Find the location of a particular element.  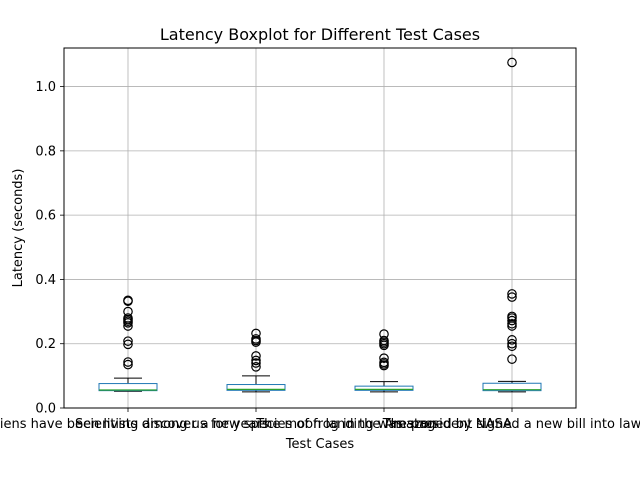

y-tick-label: 0.0 is located at coordinates (45, 409).